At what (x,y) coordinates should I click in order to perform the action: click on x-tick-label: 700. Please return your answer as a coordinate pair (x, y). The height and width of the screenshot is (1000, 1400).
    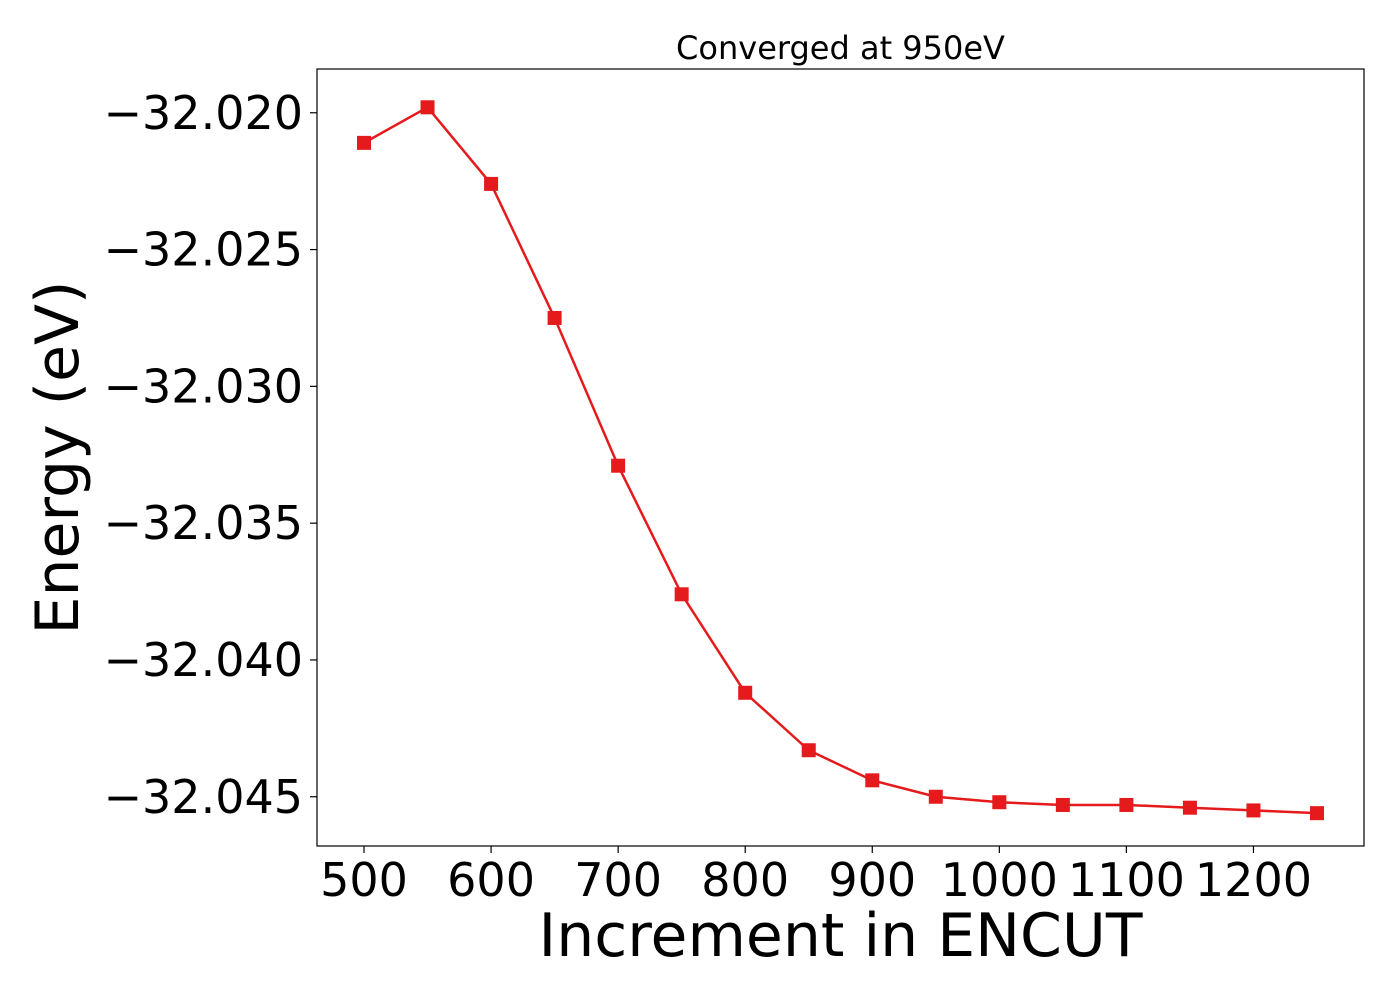
    Looking at the image, I should click on (618, 880).